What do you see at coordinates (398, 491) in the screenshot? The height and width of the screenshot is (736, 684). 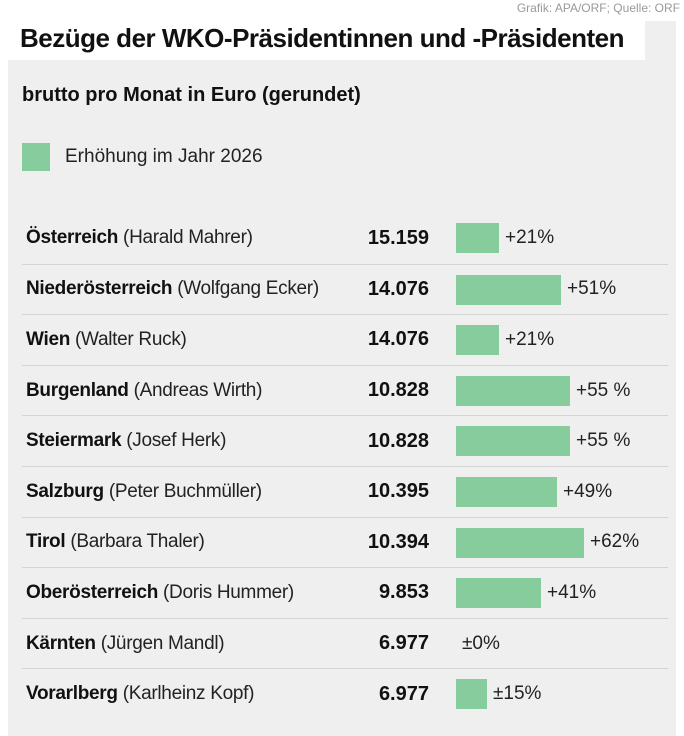 I see `value-label: 10.395` at bounding box center [398, 491].